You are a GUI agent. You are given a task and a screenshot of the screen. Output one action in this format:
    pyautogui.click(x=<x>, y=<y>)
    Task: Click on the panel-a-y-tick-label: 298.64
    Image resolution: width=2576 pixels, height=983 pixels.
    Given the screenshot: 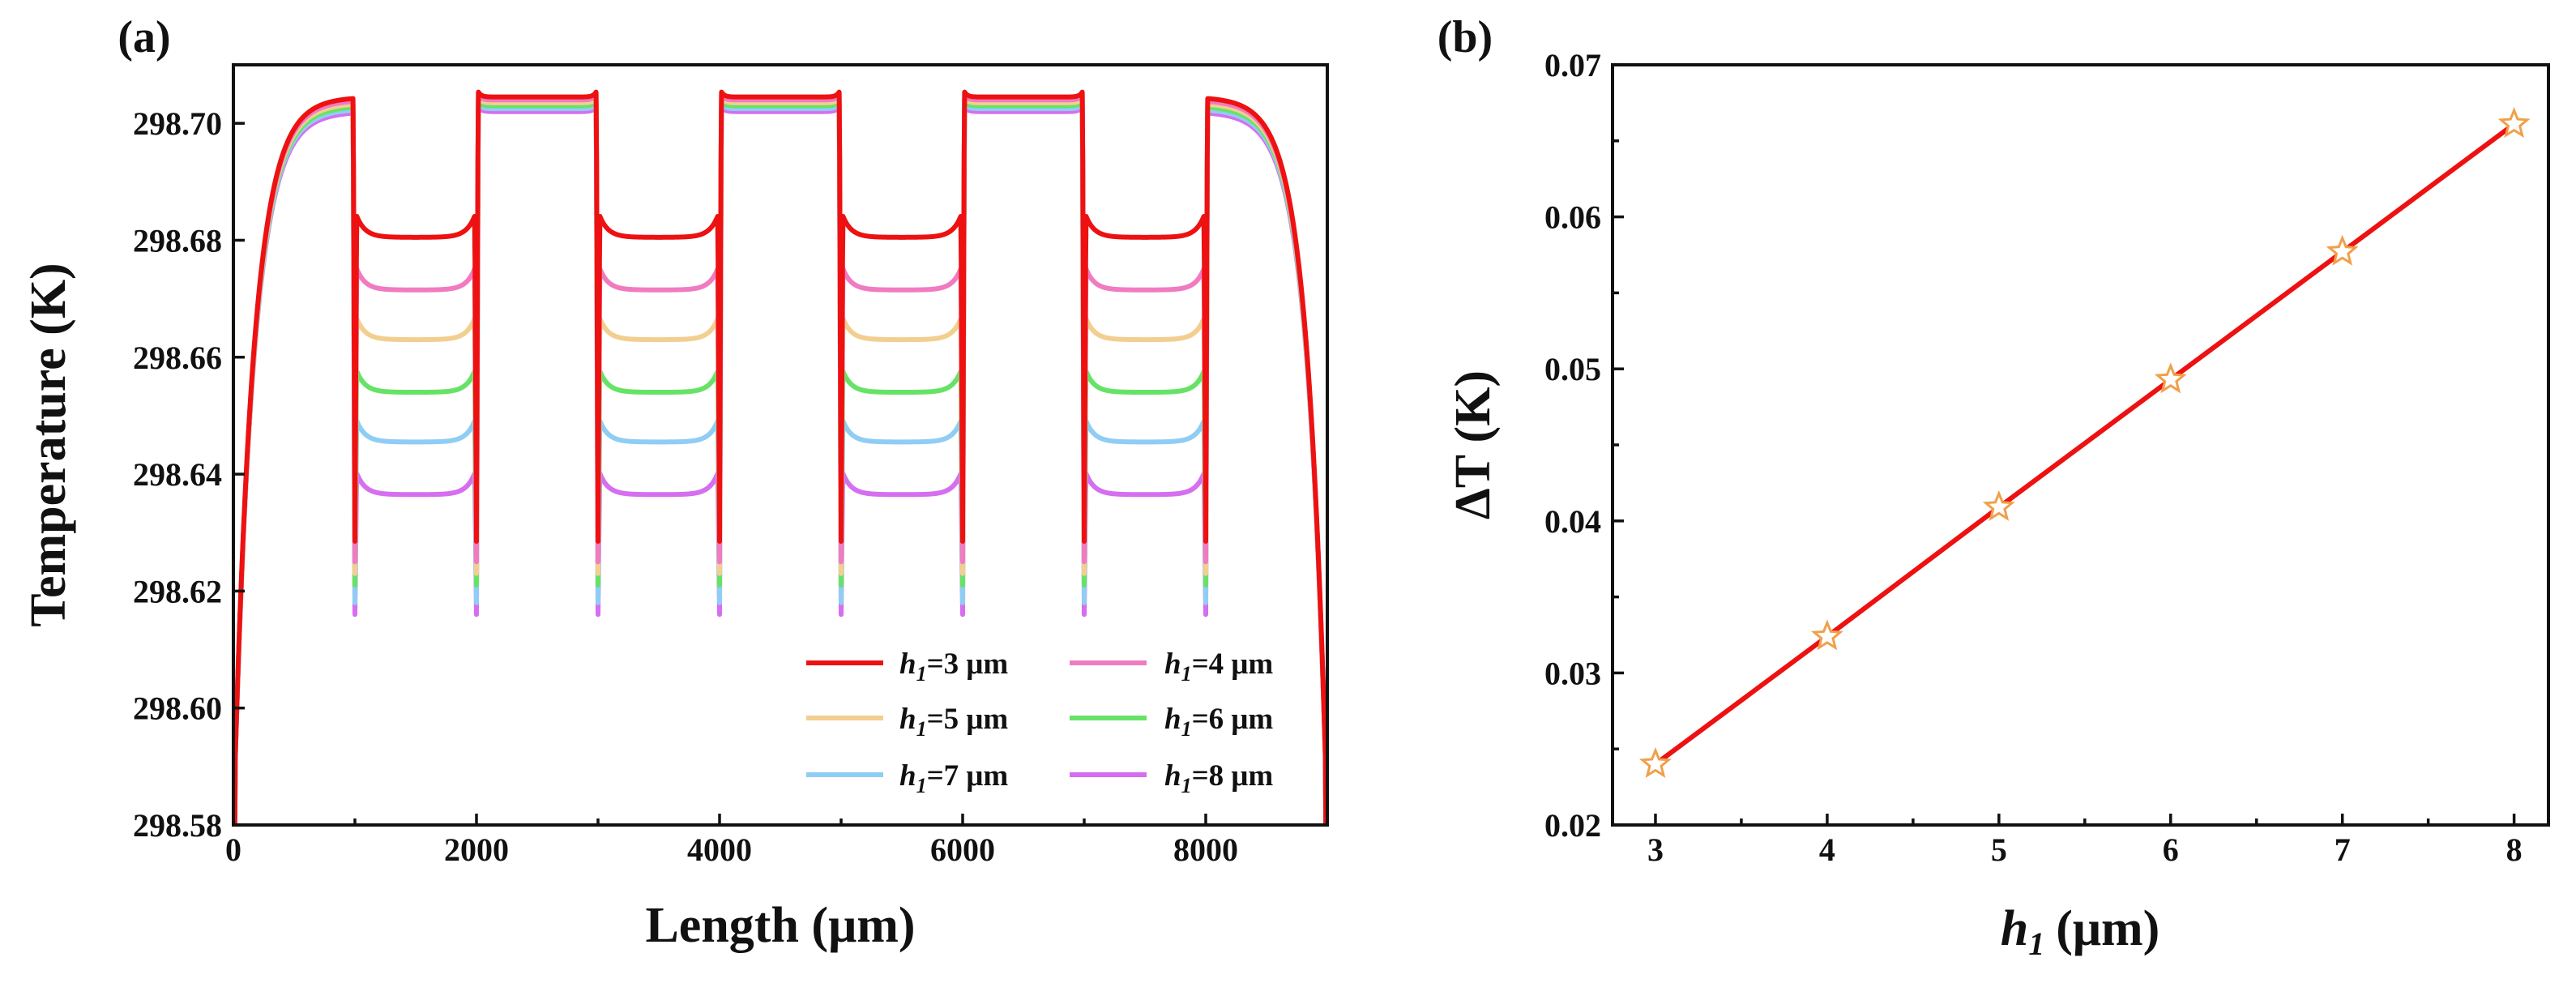 What is the action you would take?
    pyautogui.click(x=177, y=474)
    